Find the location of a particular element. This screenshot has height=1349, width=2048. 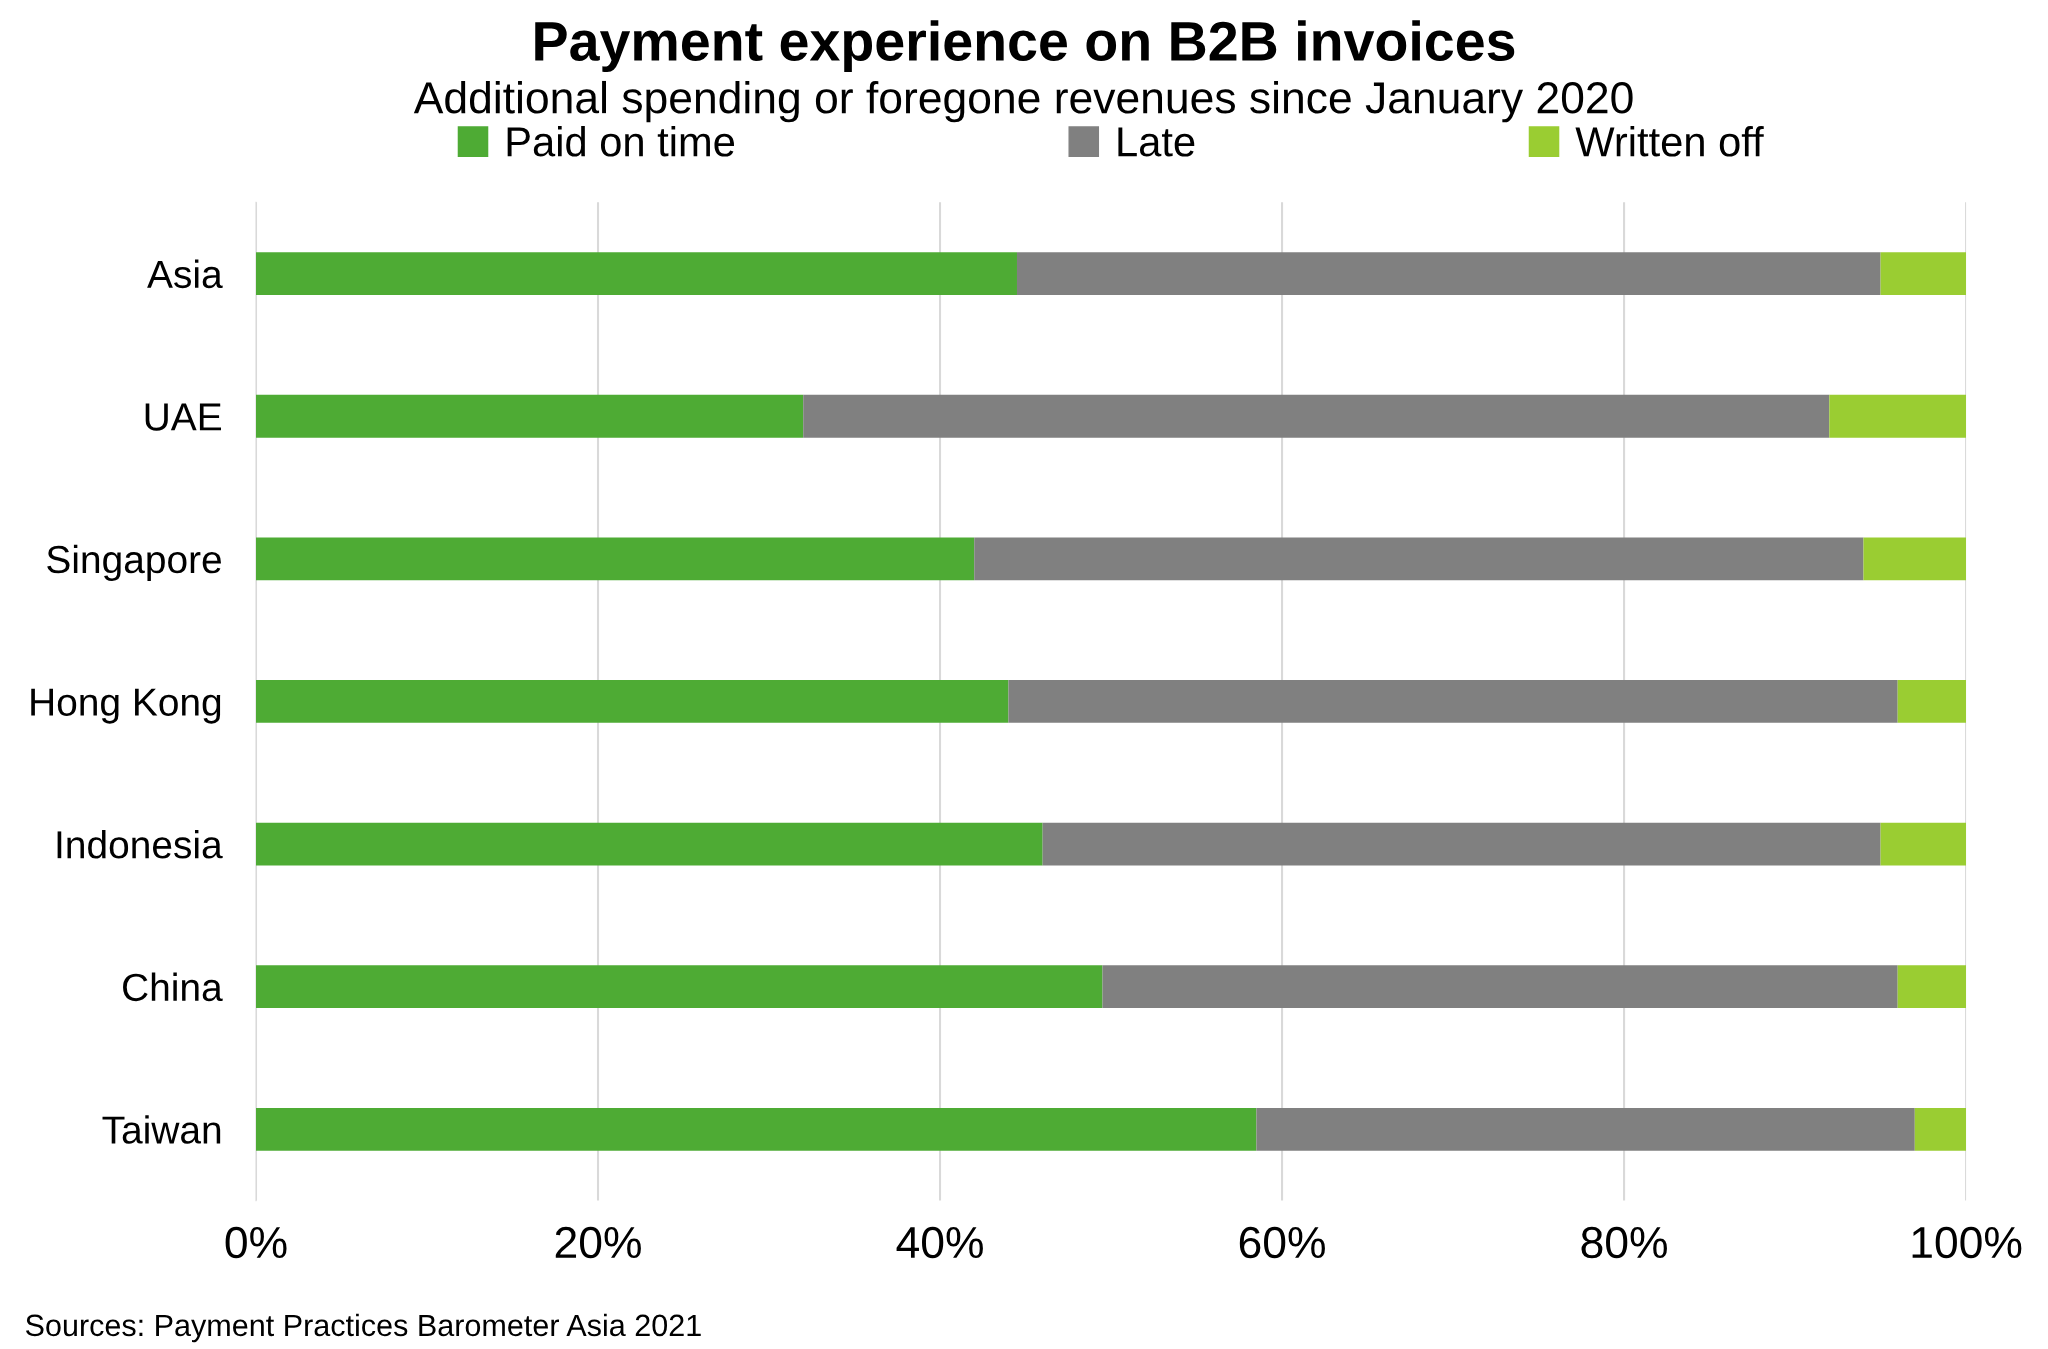

x-tick-label: 80% is located at coordinates (1624, 1242).